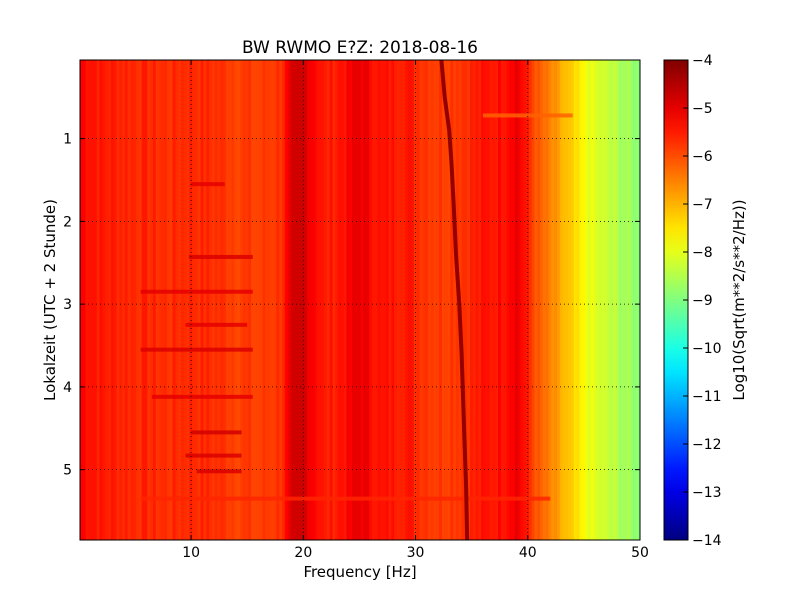 The height and width of the screenshot is (600, 800). I want to click on colorbar-tick-label: −5, so click(702, 109).